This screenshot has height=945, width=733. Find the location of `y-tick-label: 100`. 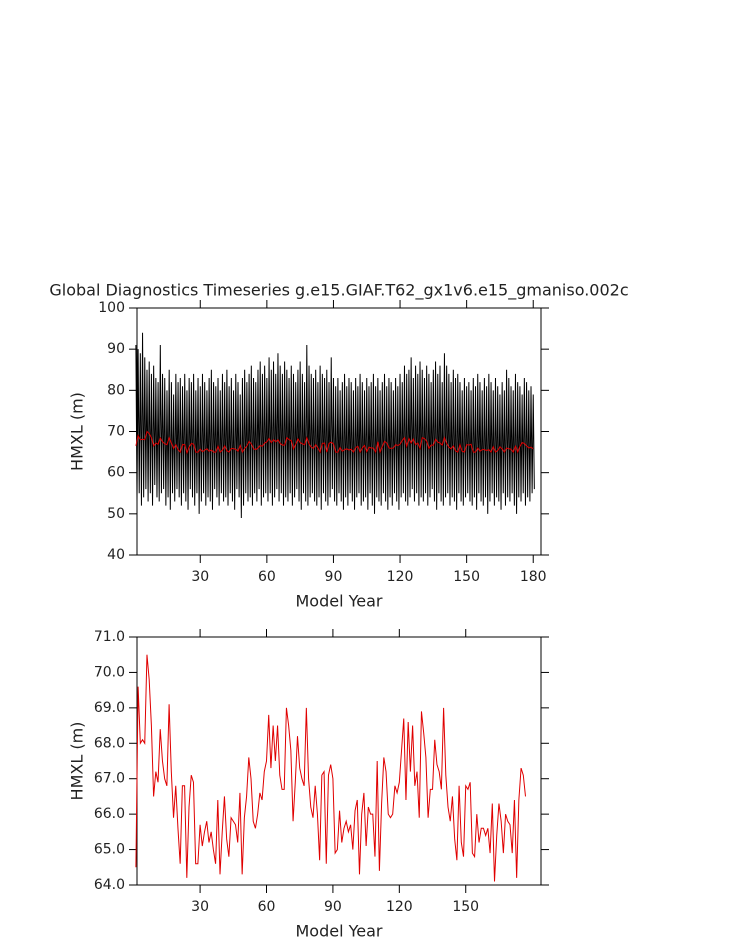

y-tick-label: 100 is located at coordinates (111, 308).